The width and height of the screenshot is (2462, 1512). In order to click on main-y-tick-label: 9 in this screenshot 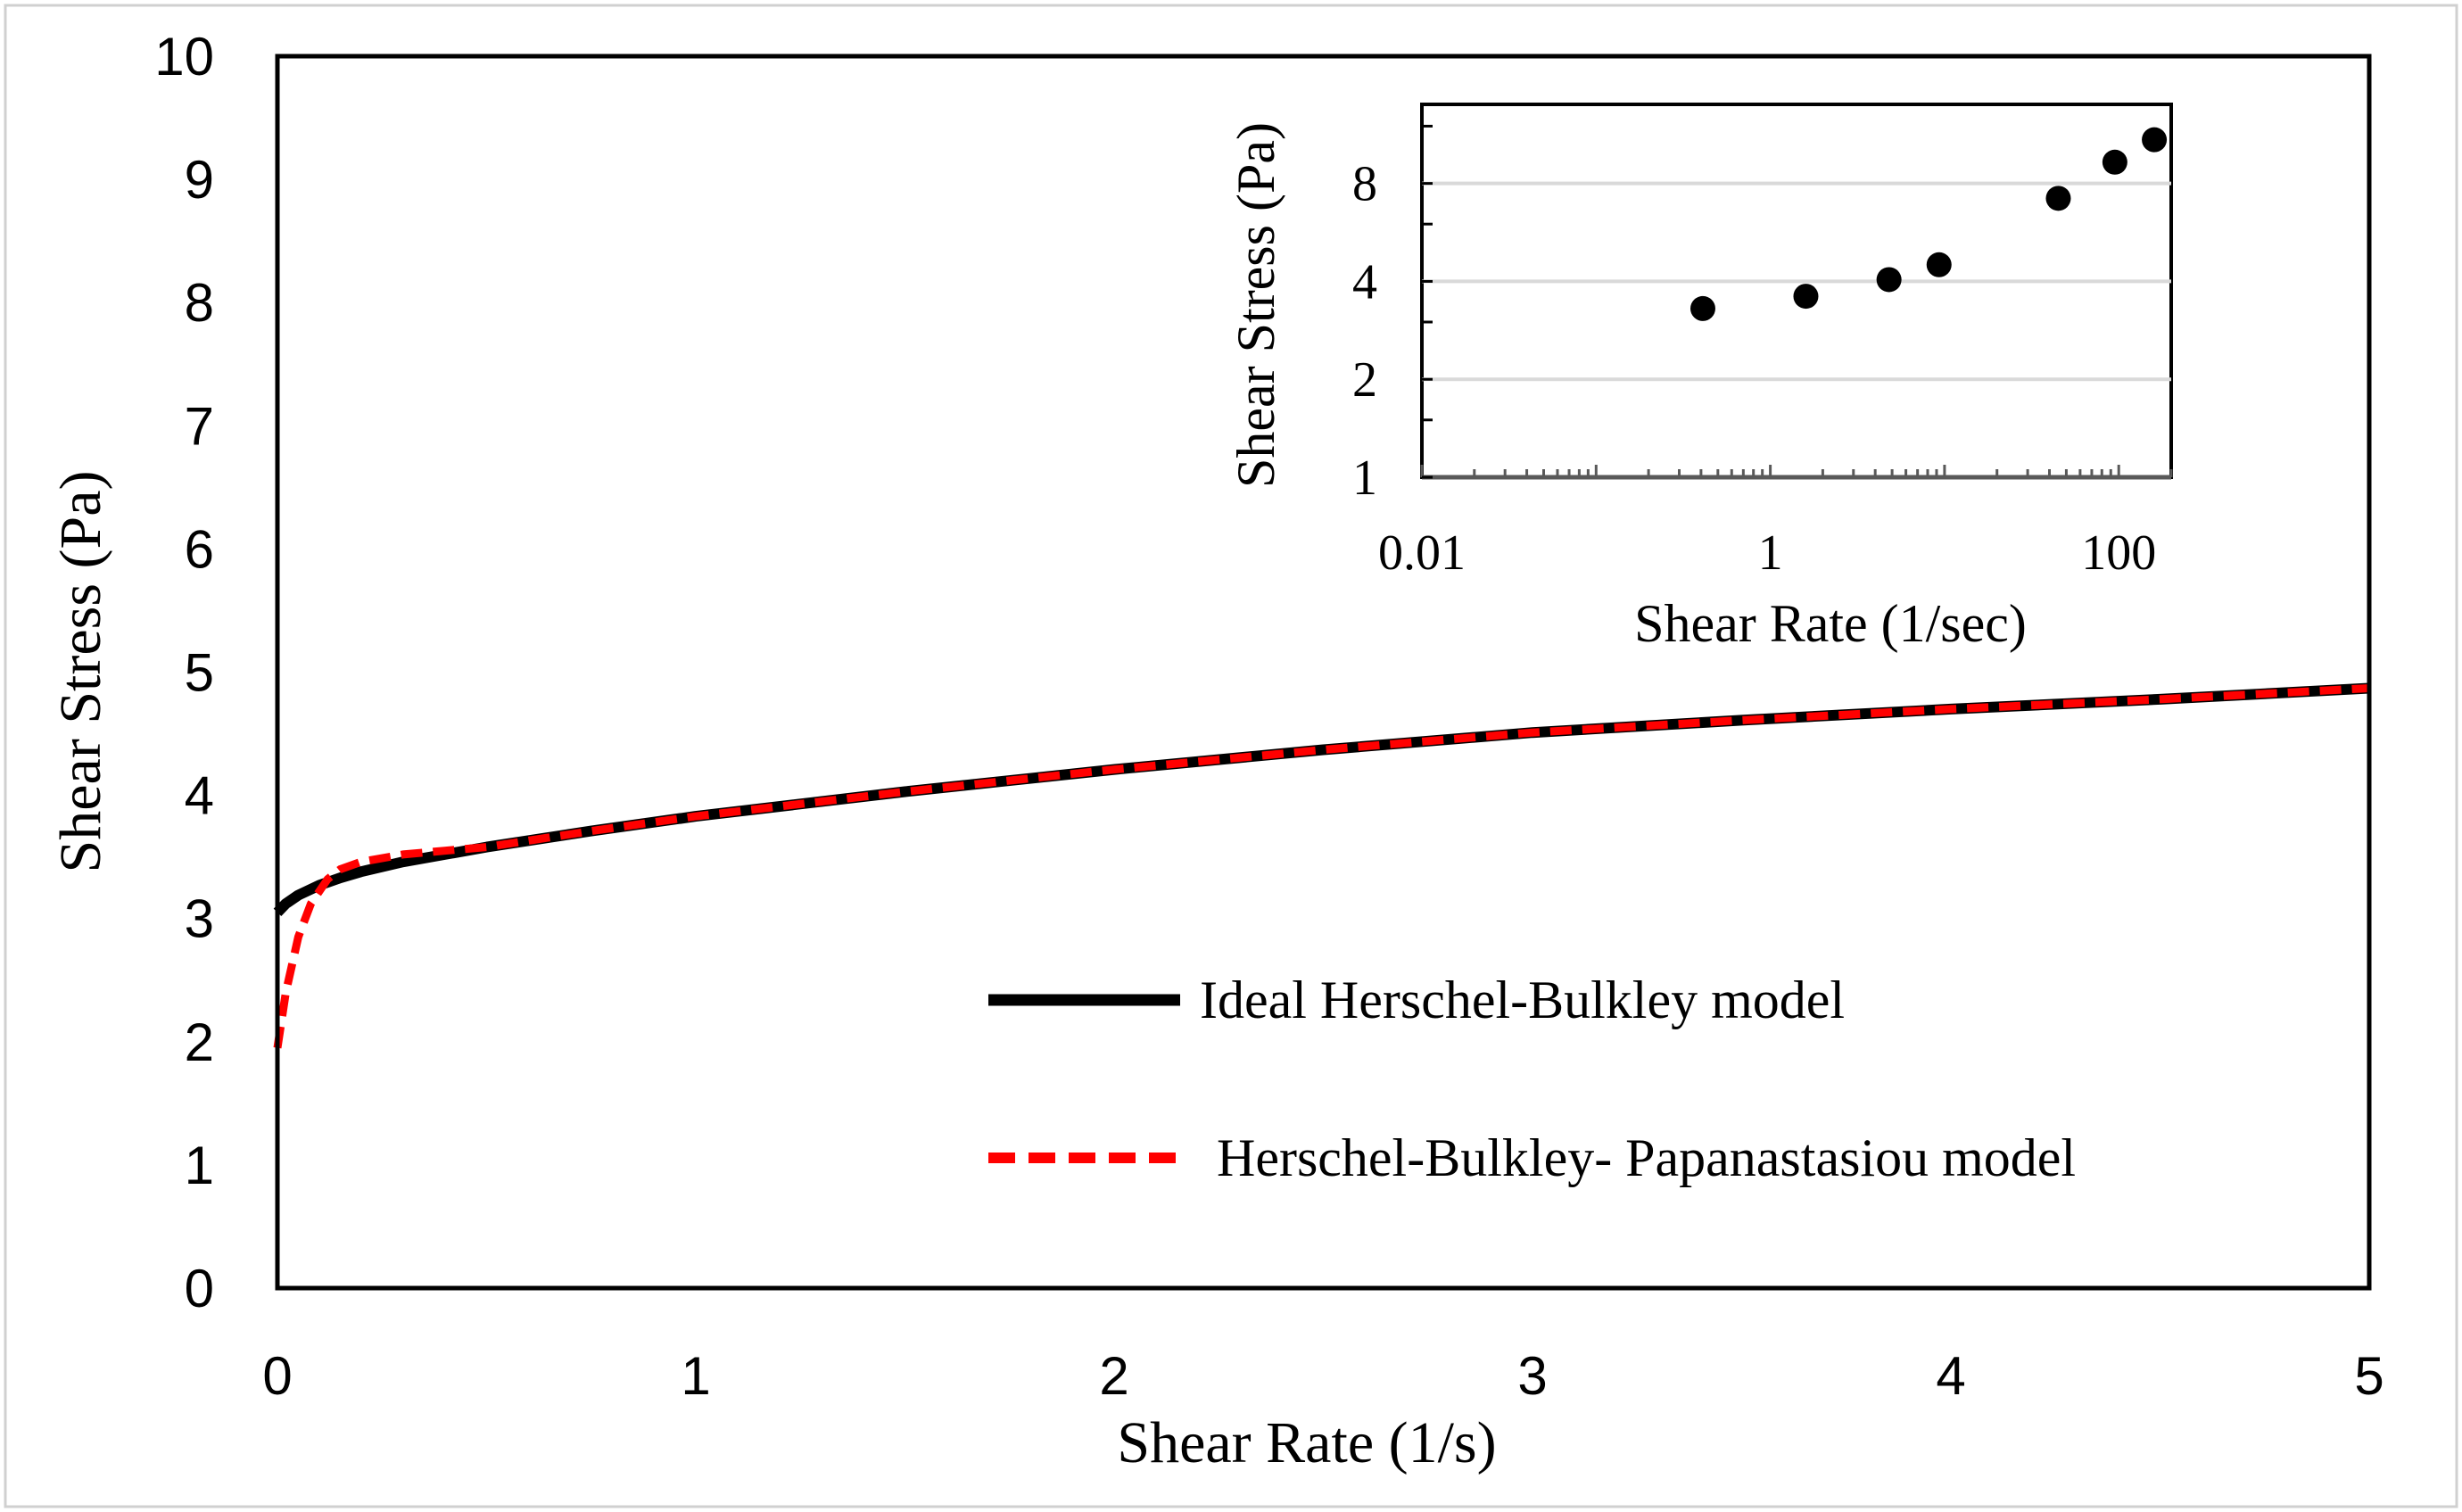, I will do `click(199, 180)`.